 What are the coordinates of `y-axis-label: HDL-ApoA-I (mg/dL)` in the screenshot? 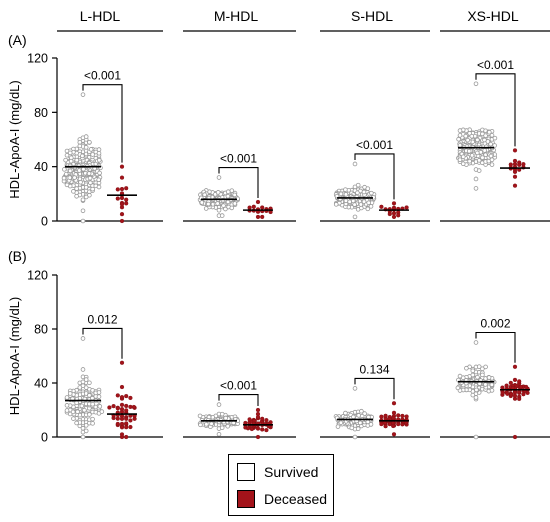 It's located at (14, 139).